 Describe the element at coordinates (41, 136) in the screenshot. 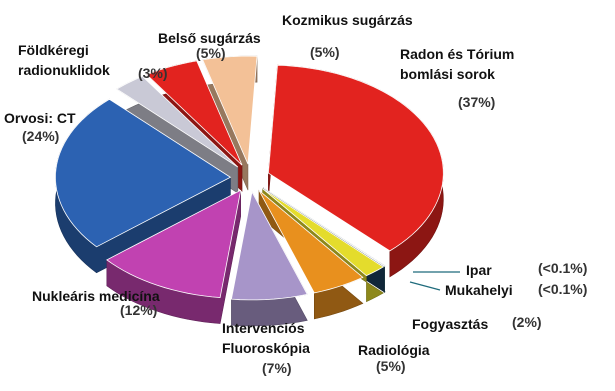

I see `value-label: (24%)` at that location.